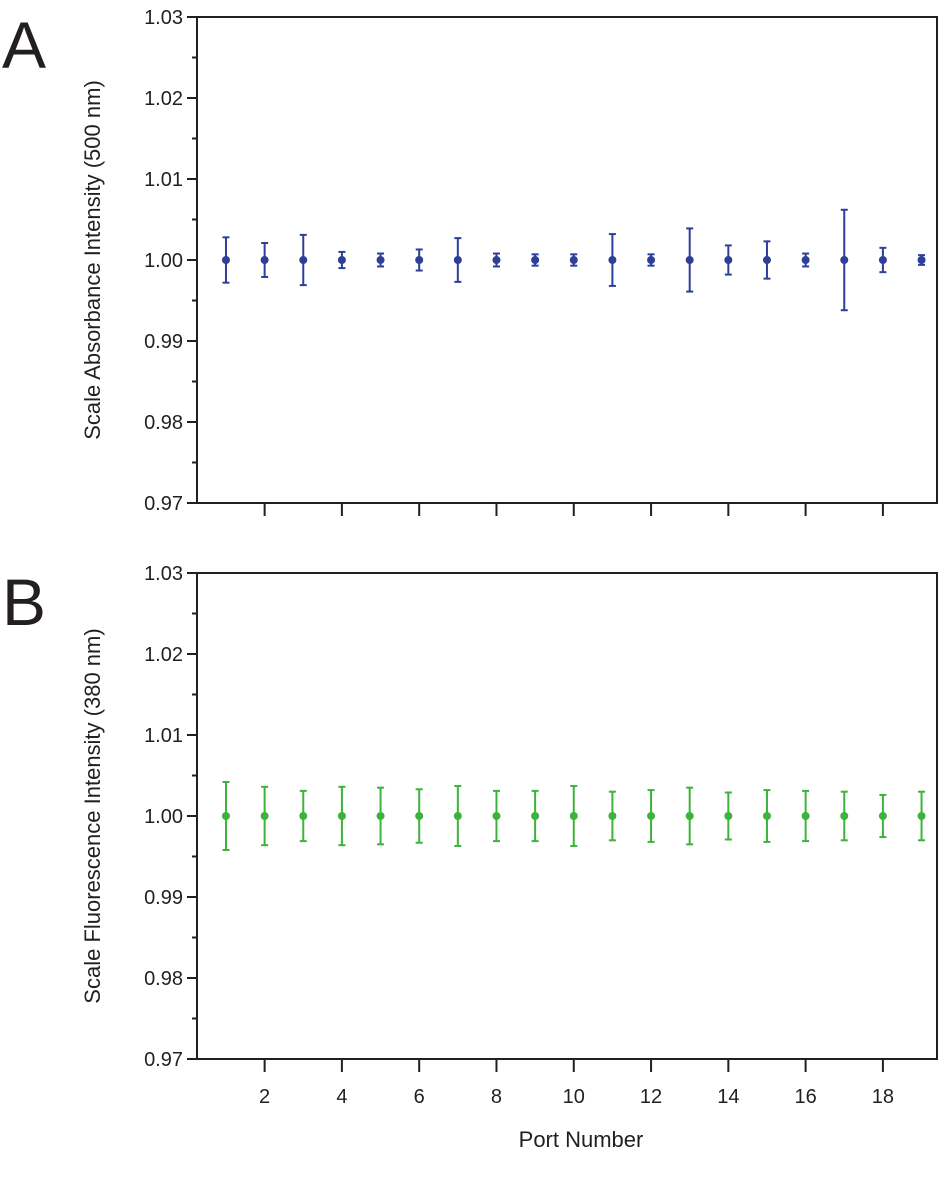 This screenshot has width=941, height=1200. What do you see at coordinates (419, 1097) in the screenshot?
I see `x-tick-label: 6` at bounding box center [419, 1097].